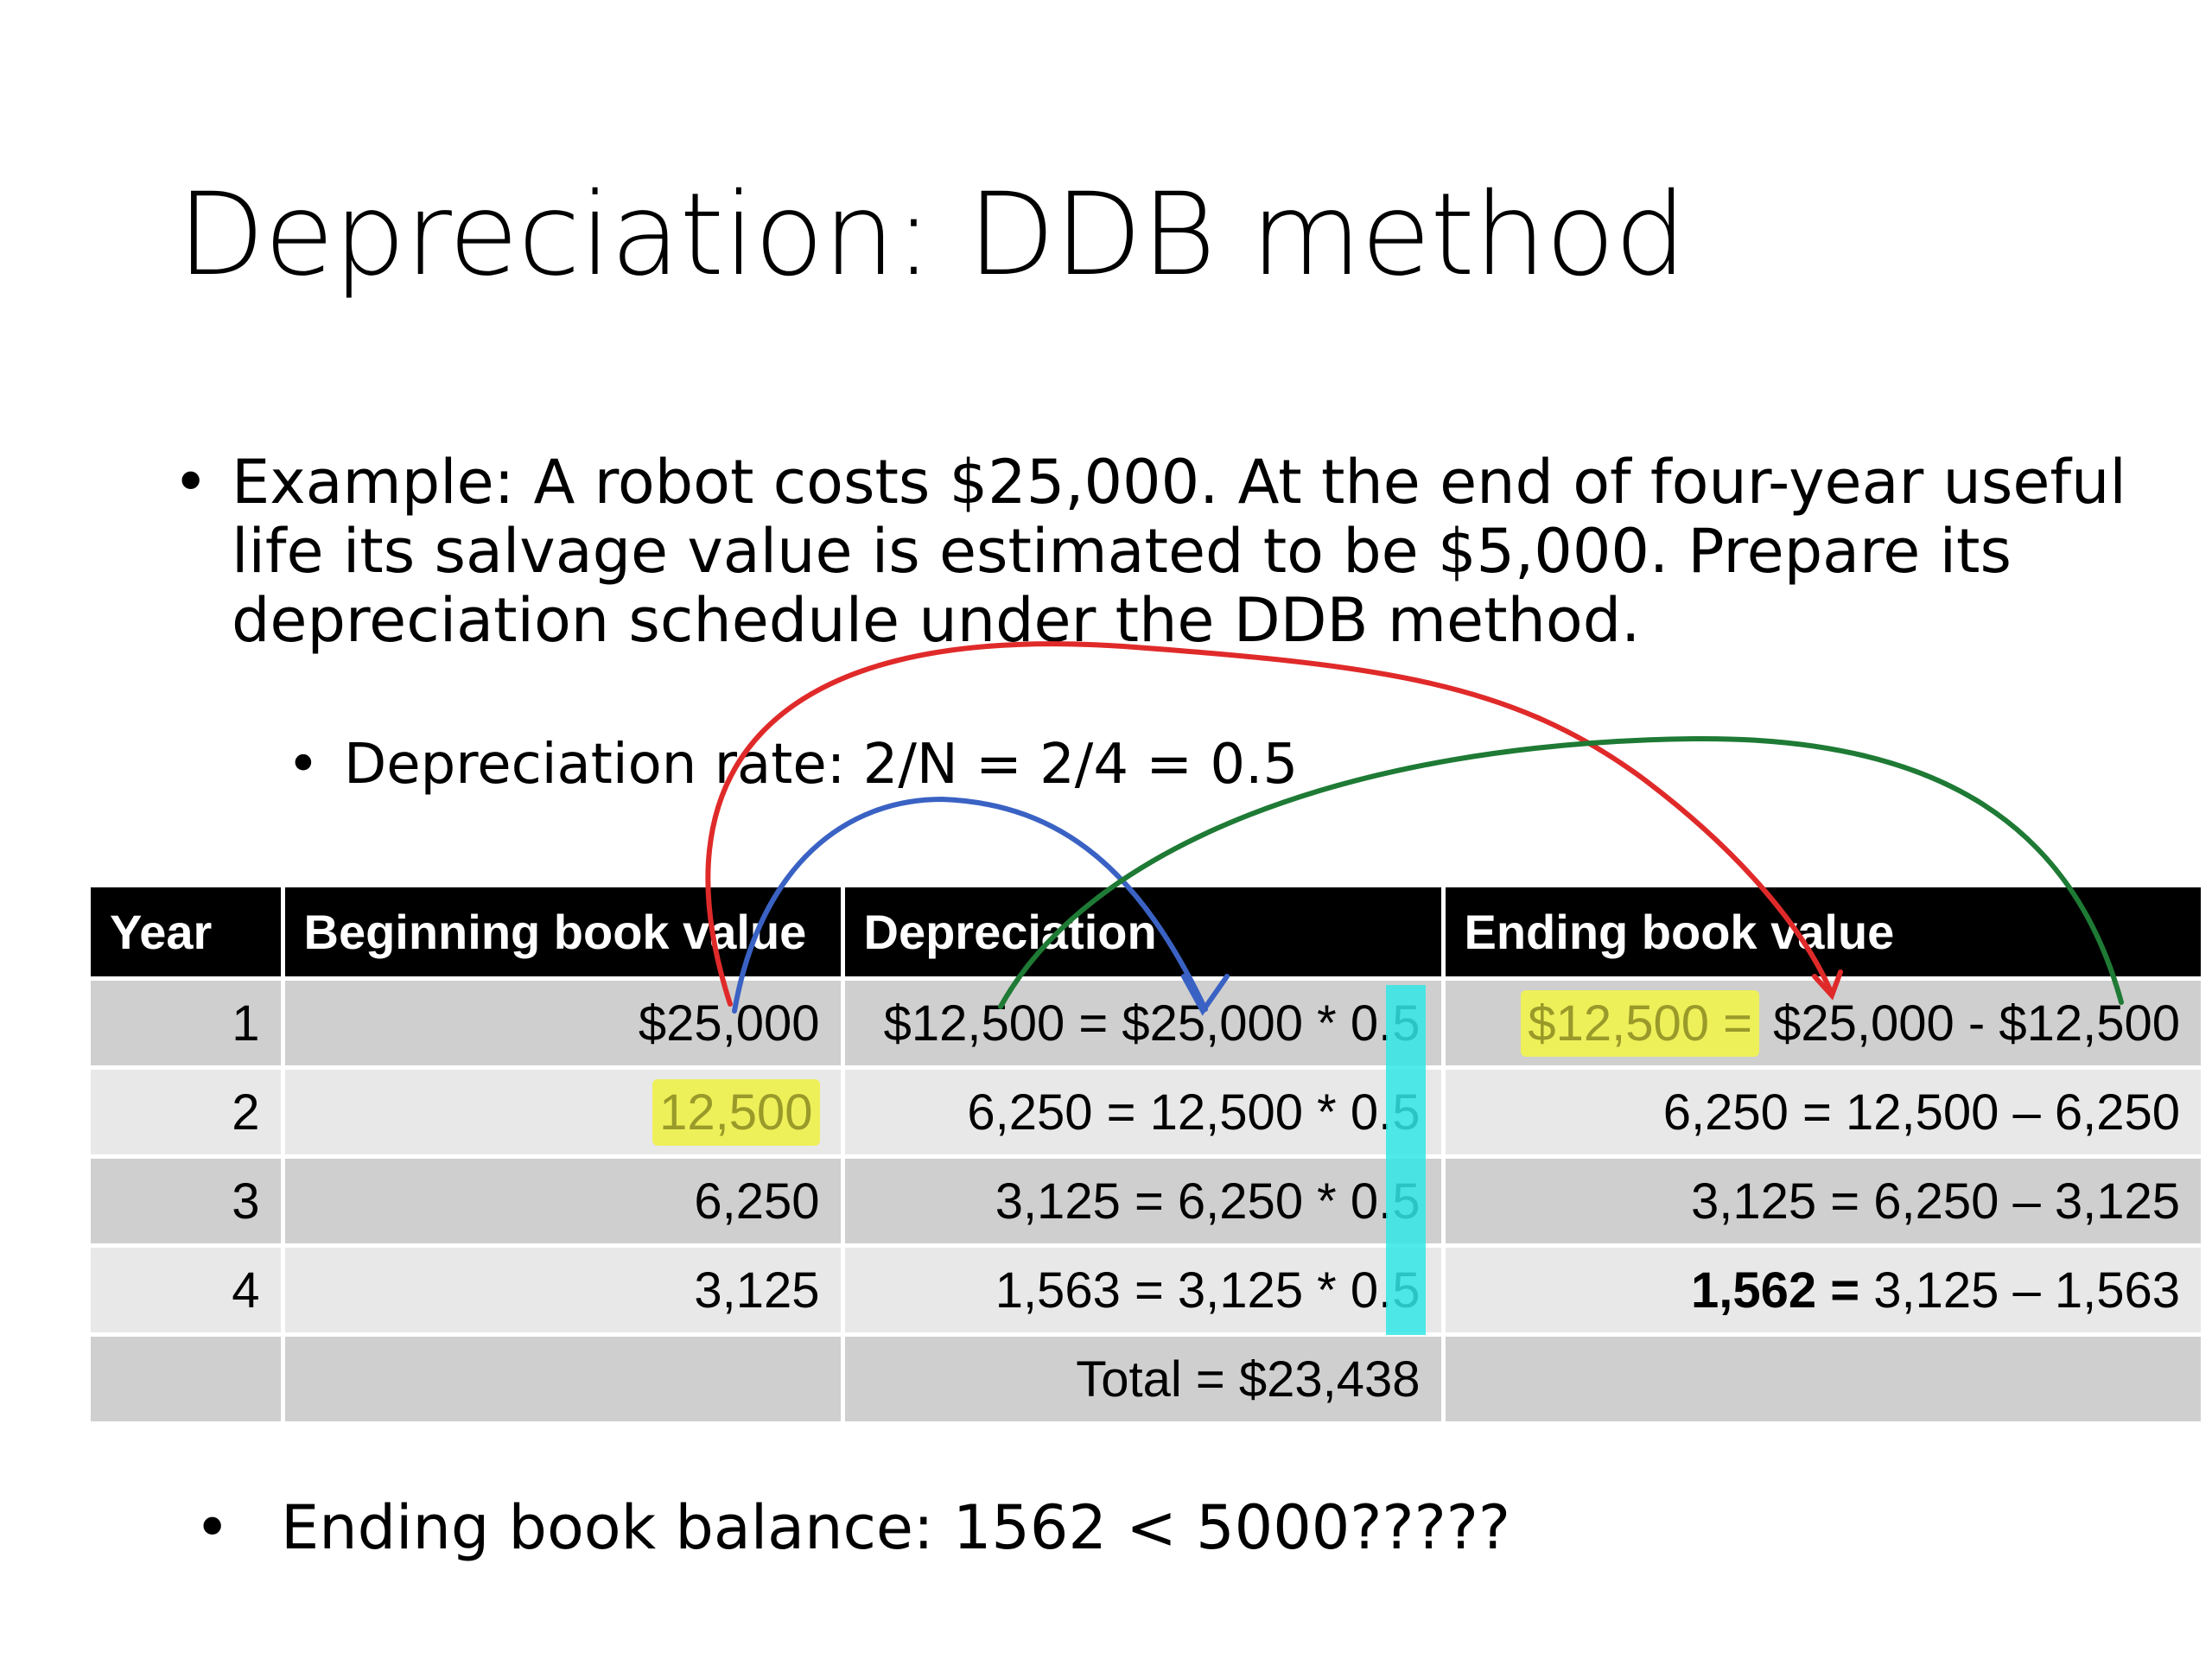 The image size is (2212, 1659). I want to click on beginning-cell: $25,000, so click(561, 1022).